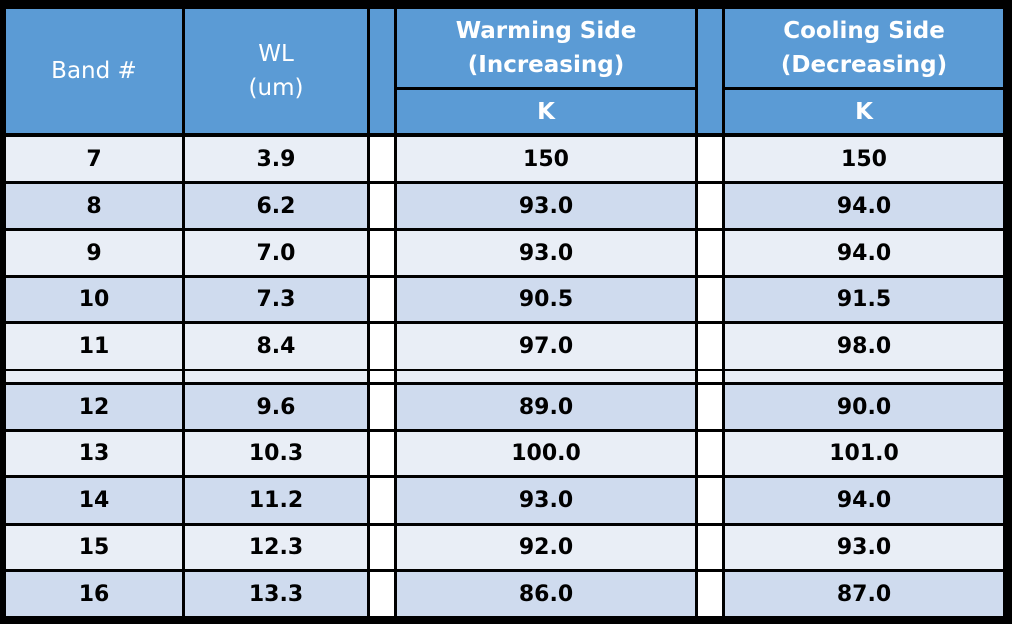  What do you see at coordinates (546, 111) in the screenshot?
I see `header-warming-unit: K` at bounding box center [546, 111].